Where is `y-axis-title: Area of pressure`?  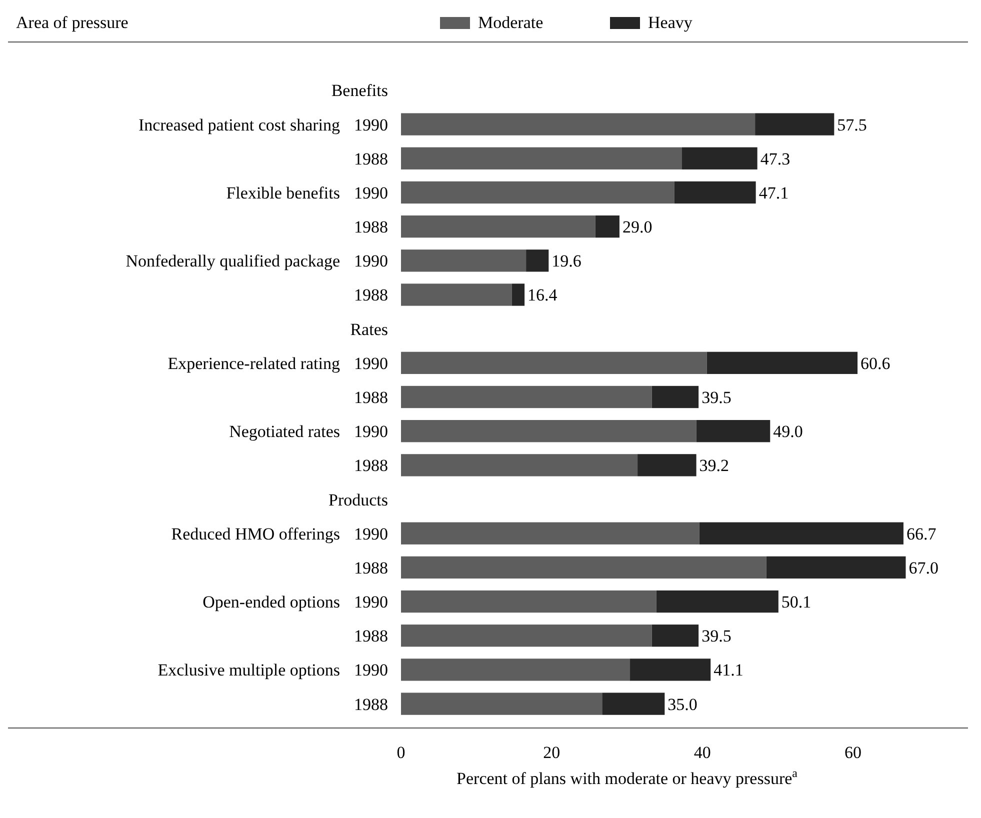
y-axis-title: Area of pressure is located at coordinates (72, 22).